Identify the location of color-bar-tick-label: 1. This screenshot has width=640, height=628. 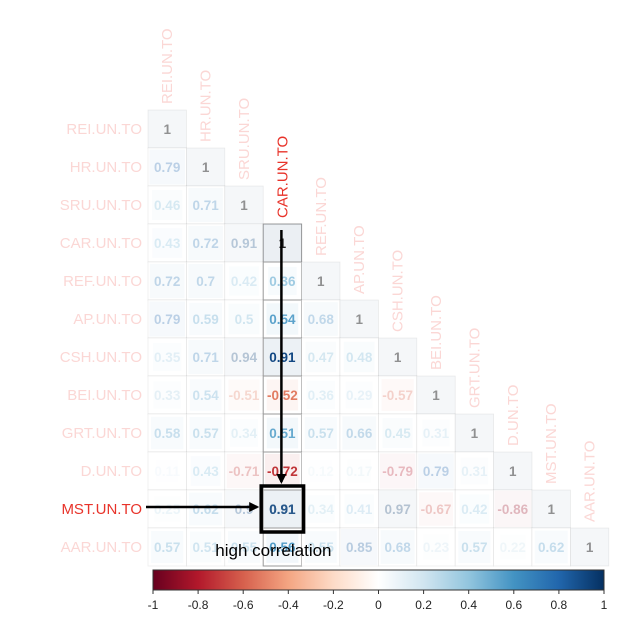
(604, 605).